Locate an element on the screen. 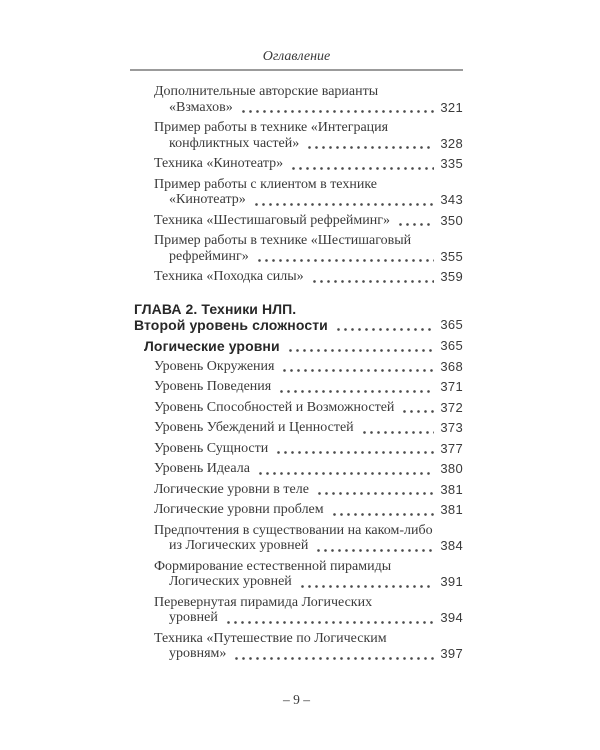 The height and width of the screenshot is (750, 600). toc-entry-row: Уровень Идеала 380 is located at coordinates (308, 469).